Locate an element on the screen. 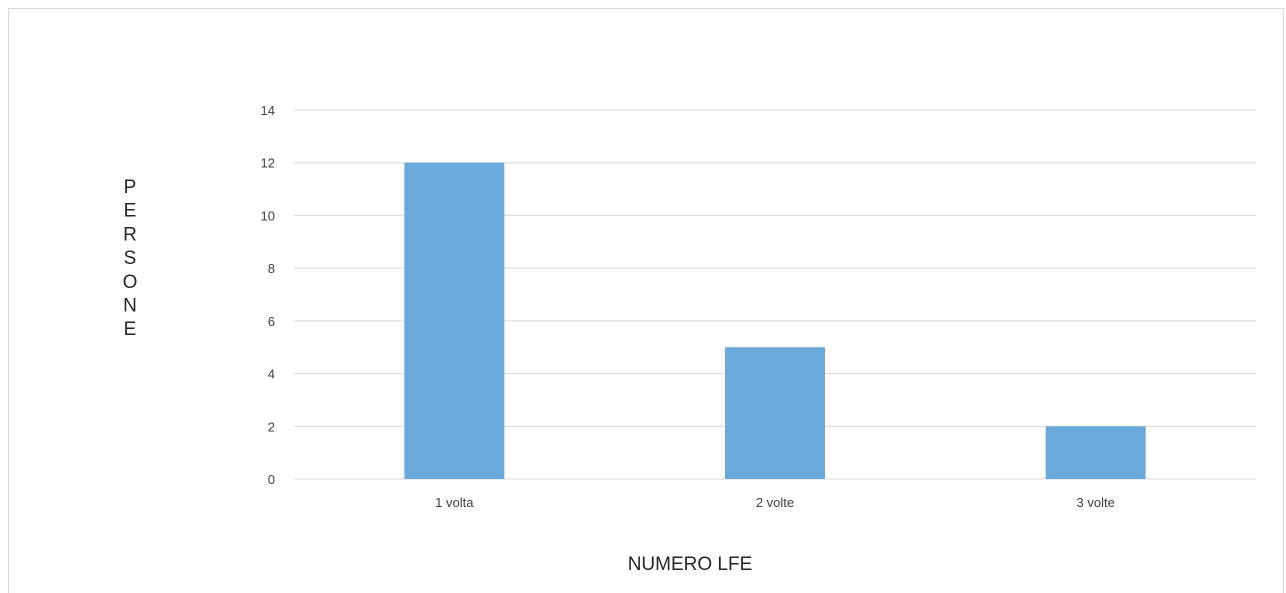 This screenshot has width=1286, height=593. y-tick-label: 12 is located at coordinates (268, 163).